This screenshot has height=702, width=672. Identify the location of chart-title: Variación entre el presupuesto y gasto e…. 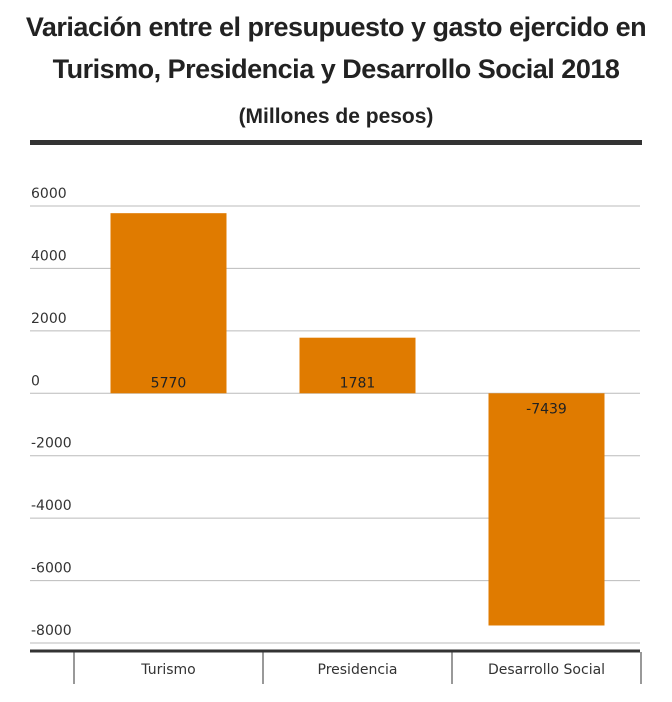
(336, 48).